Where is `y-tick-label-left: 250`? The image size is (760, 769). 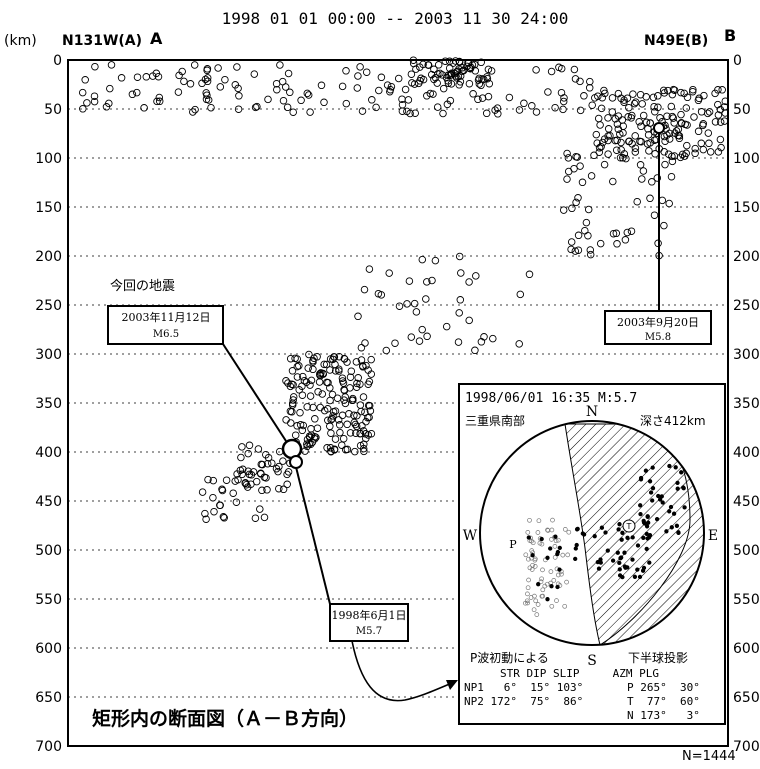 y-tick-label-left: 250 is located at coordinates (48, 306).